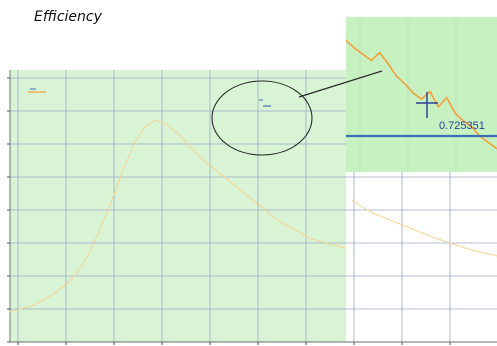 This screenshot has height=346, width=497. What do you see at coordinates (462, 126) in the screenshot?
I see `reference-value-label: 0.725351` at bounding box center [462, 126].